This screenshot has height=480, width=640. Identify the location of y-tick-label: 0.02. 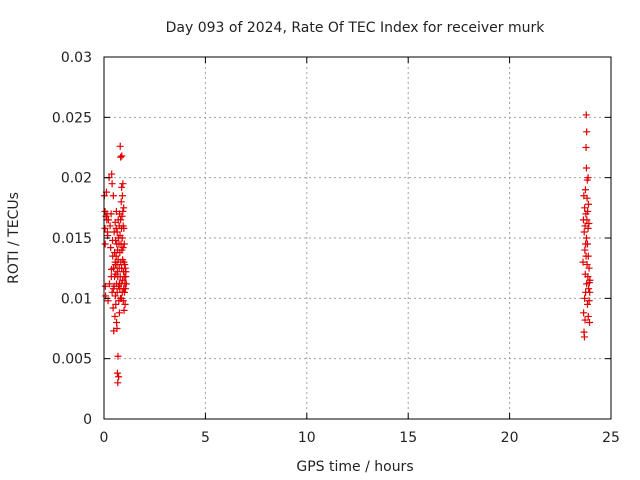
(76, 179).